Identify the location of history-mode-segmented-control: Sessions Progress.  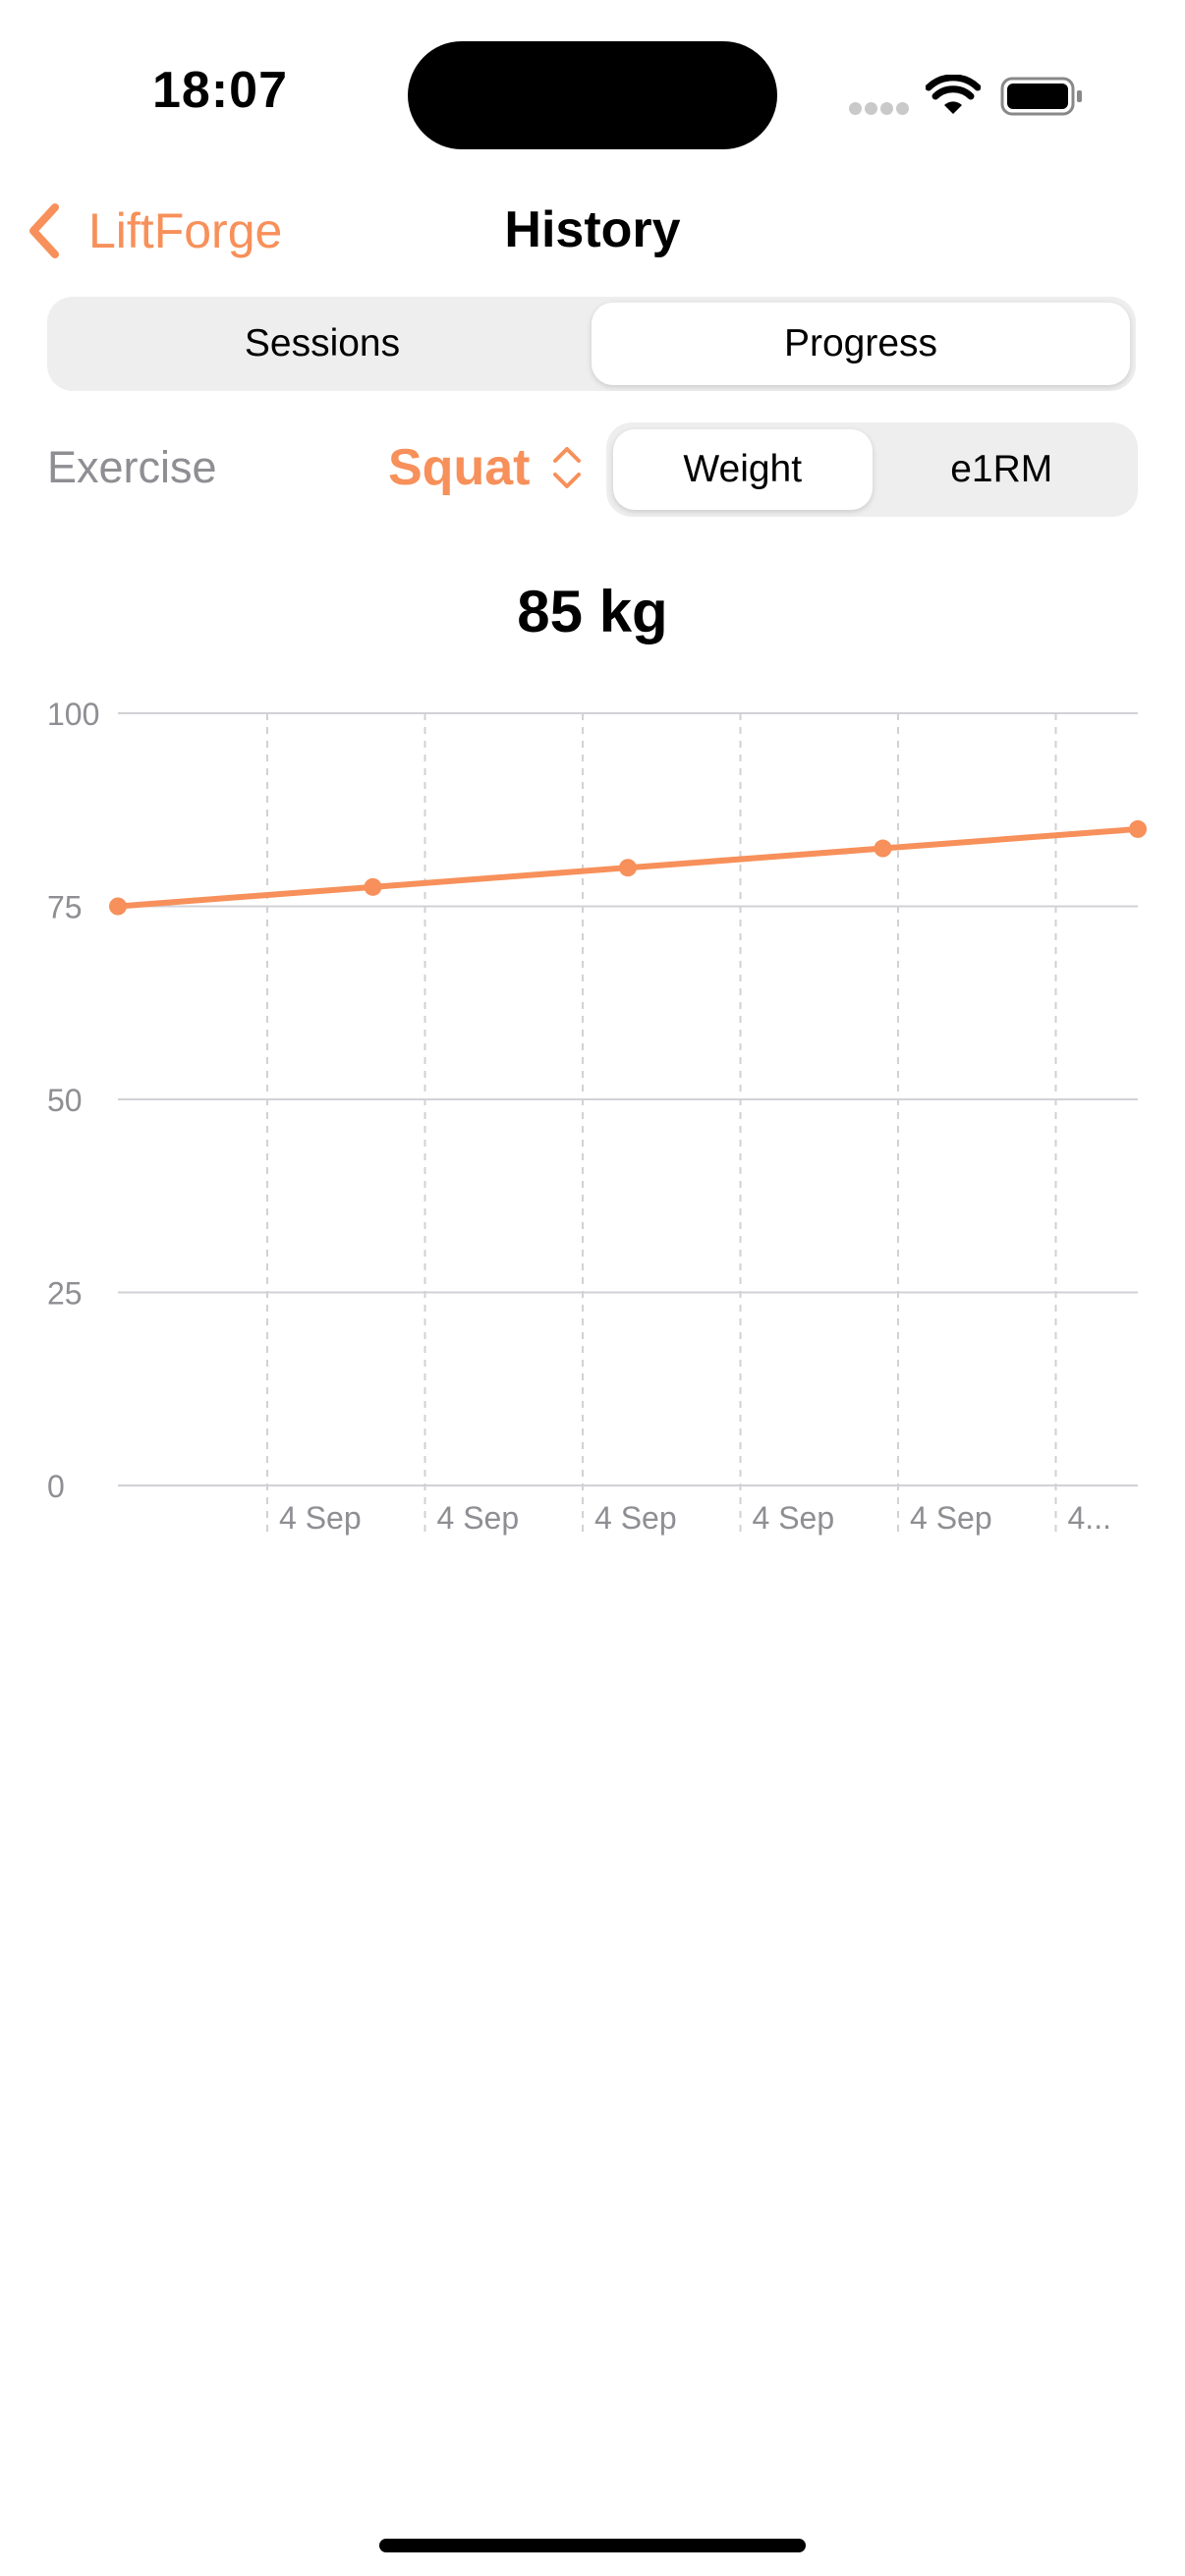
(592, 344).